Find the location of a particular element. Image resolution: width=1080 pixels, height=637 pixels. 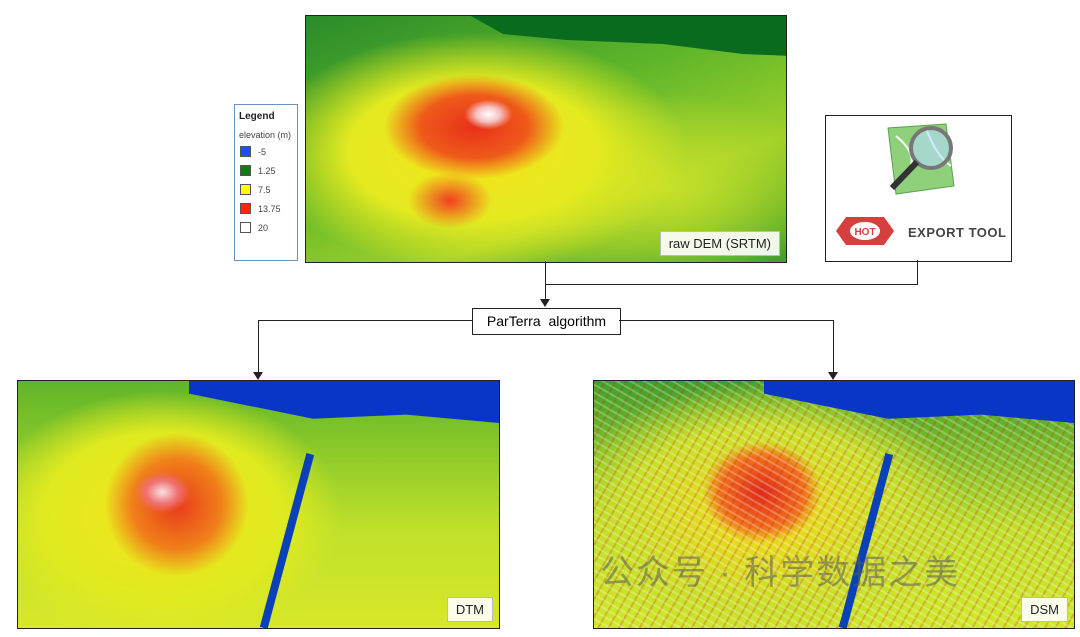

dsm-label: DSM is located at coordinates (1044, 609).